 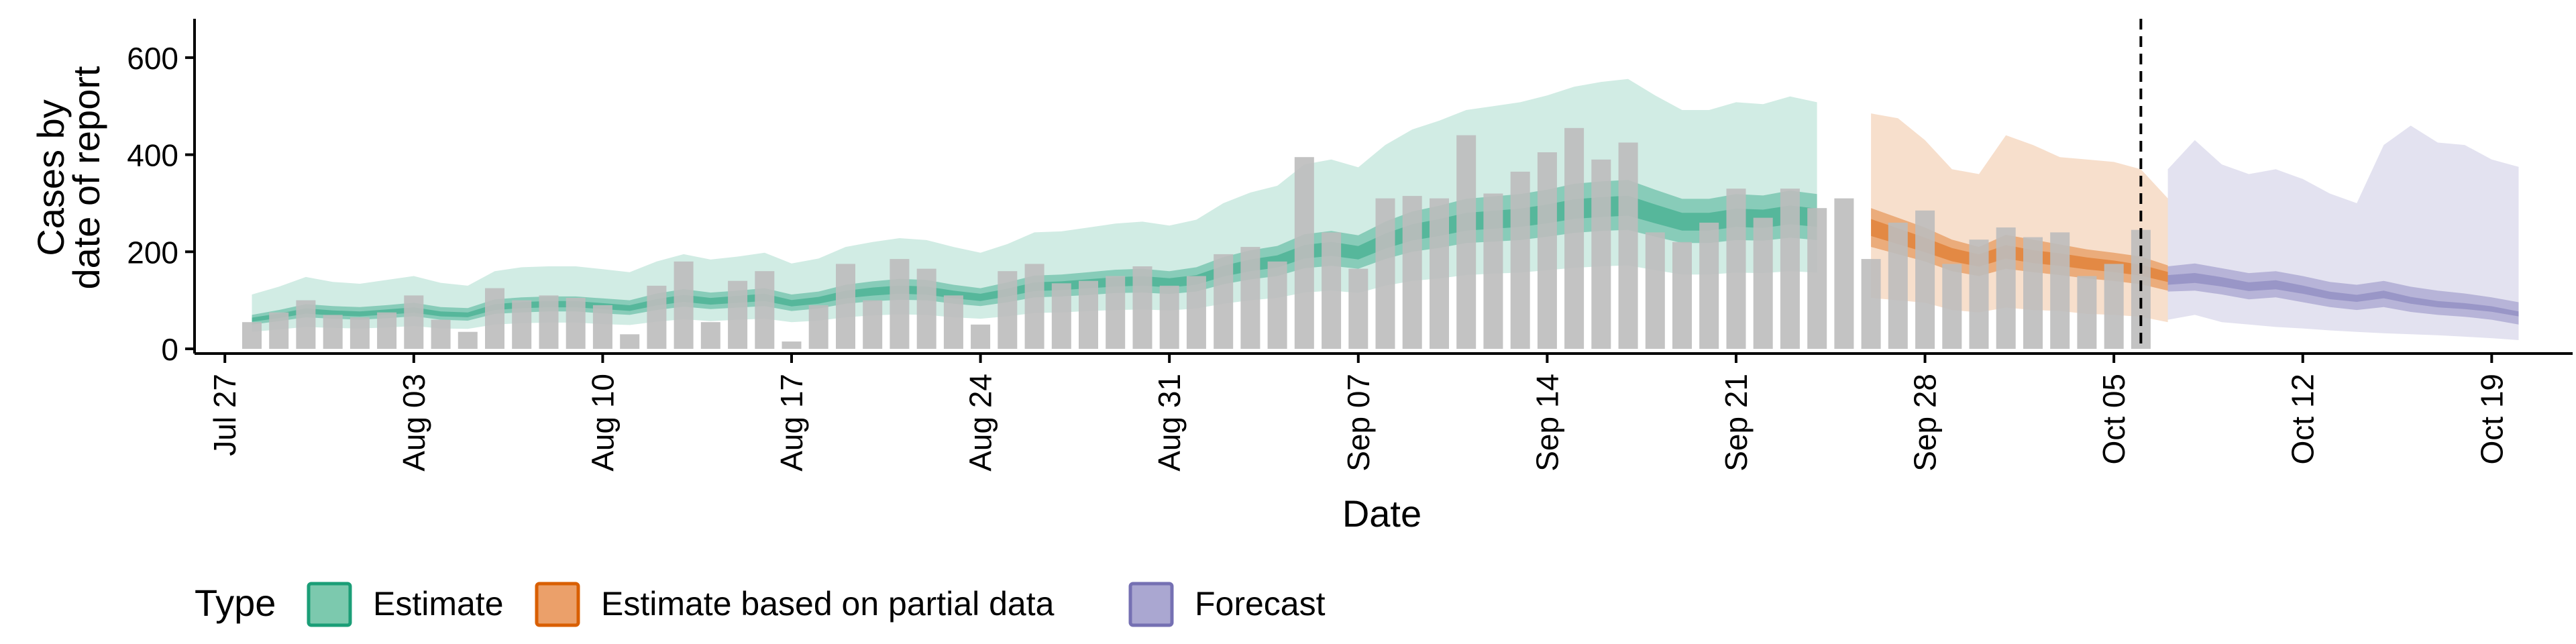 I want to click on y-axis-label-line-1: Cases by, so click(x=51, y=177).